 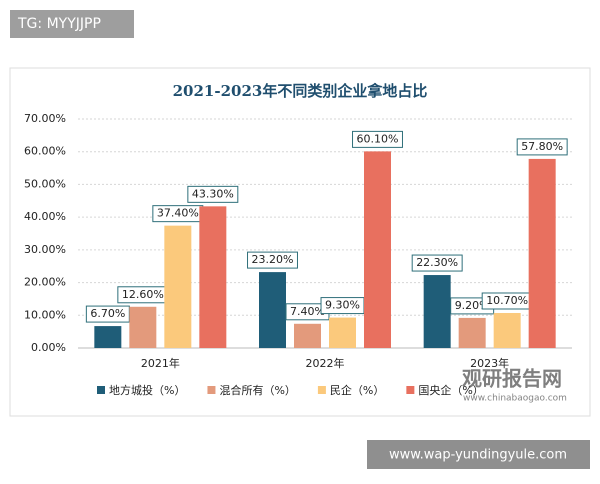 I want to click on chart-title: 2021-2023年不同类别企业拿地占比, so click(x=300, y=91).